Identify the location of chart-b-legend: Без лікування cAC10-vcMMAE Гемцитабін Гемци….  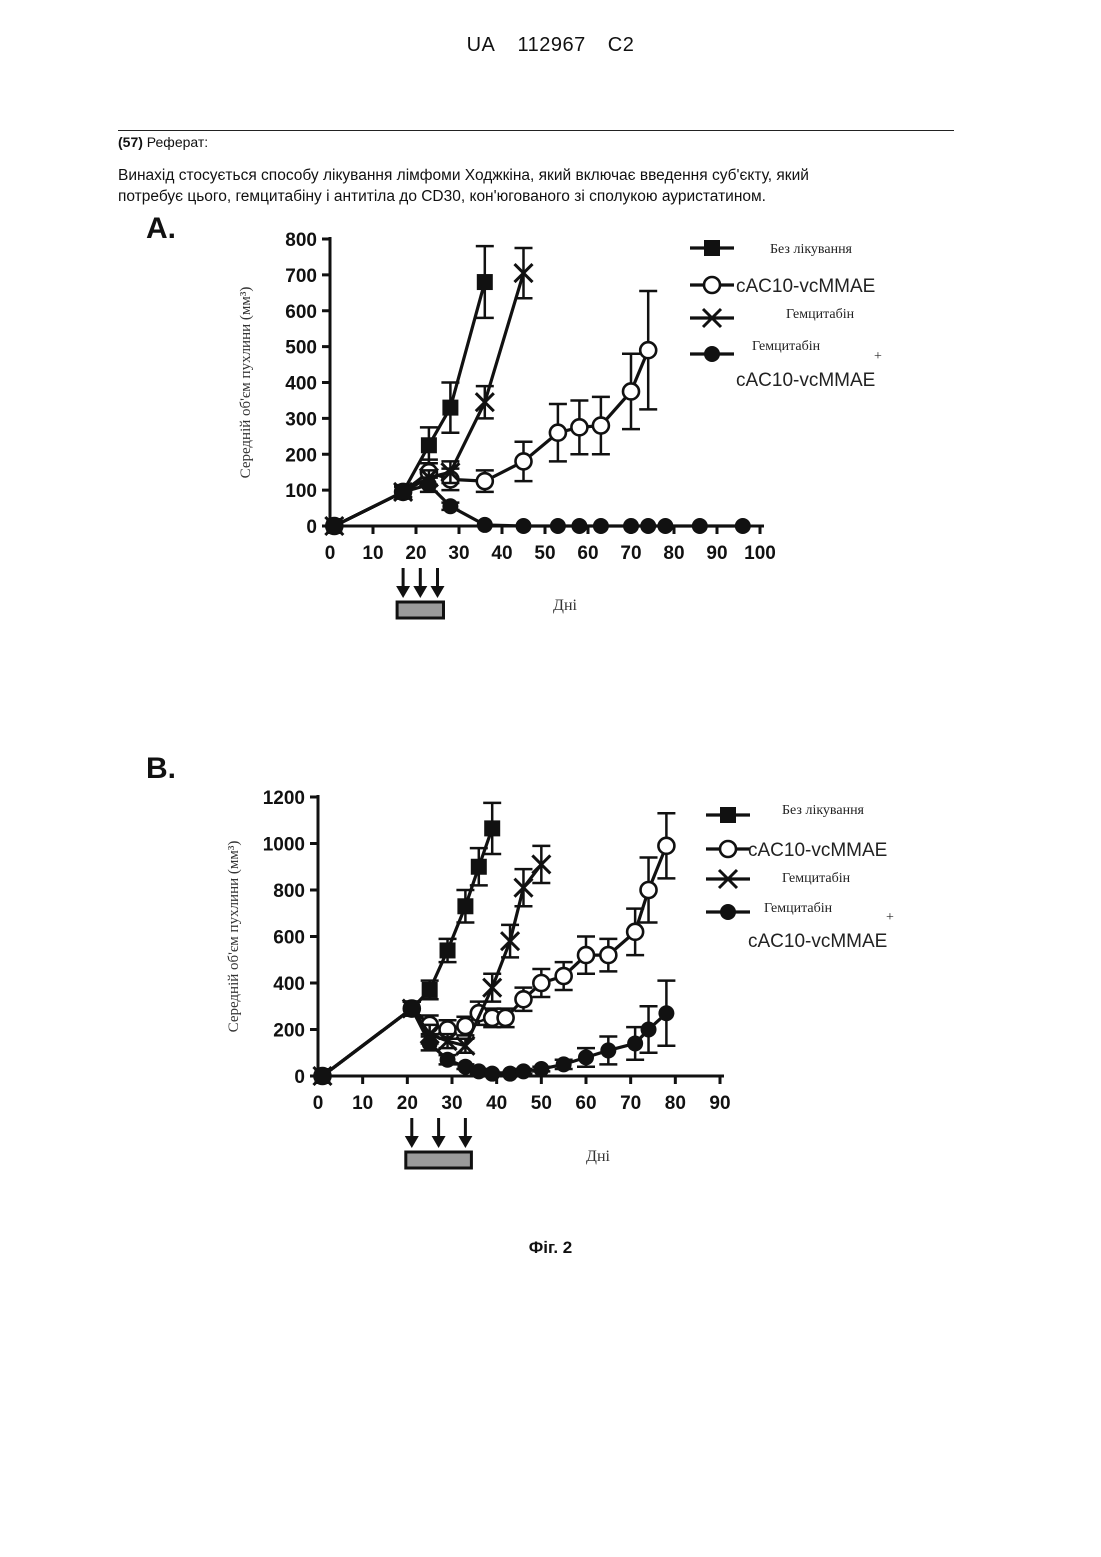
(800, 877).